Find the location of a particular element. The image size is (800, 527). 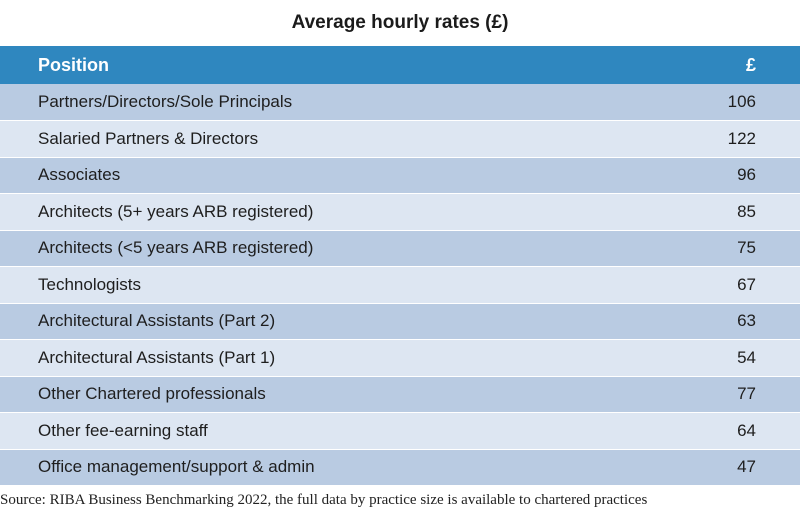

rate-cell: 67 is located at coordinates (700, 285).